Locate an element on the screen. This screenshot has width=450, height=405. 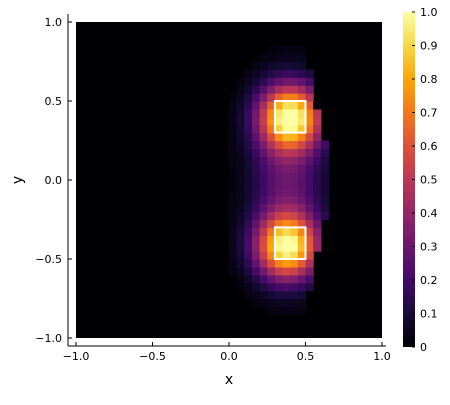
colorbar-tick-label: 0.3 is located at coordinates (429, 247).